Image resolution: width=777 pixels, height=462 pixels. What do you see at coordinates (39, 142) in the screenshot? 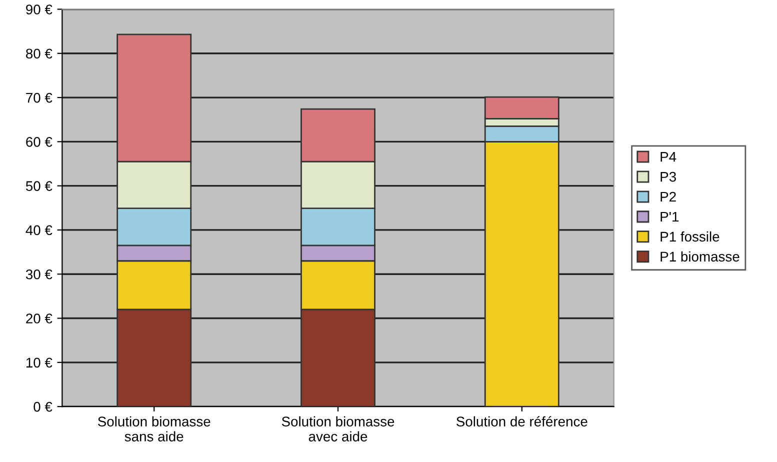
I see `y-tick-label: 60 €` at bounding box center [39, 142].